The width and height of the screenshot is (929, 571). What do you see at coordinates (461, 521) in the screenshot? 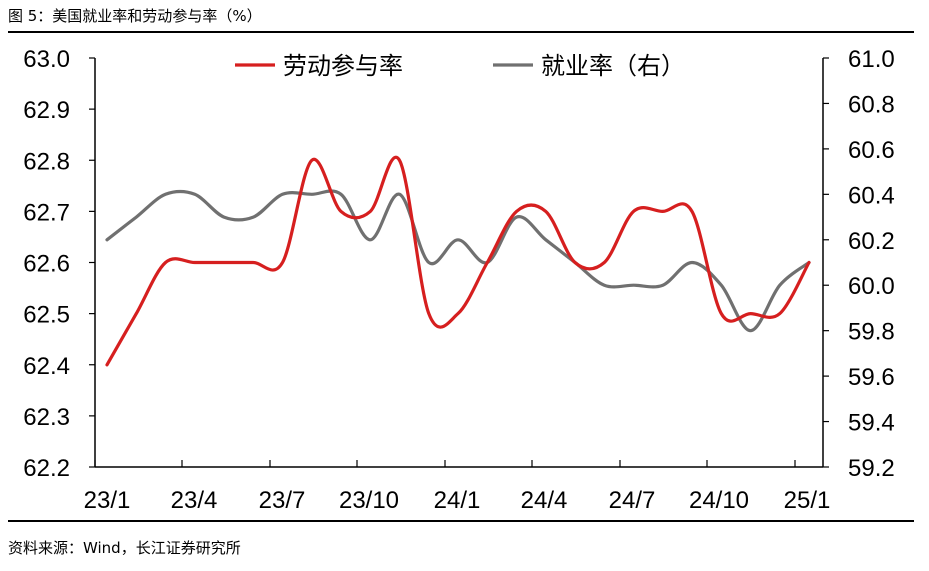
I see `bottom-rule` at bounding box center [461, 521].